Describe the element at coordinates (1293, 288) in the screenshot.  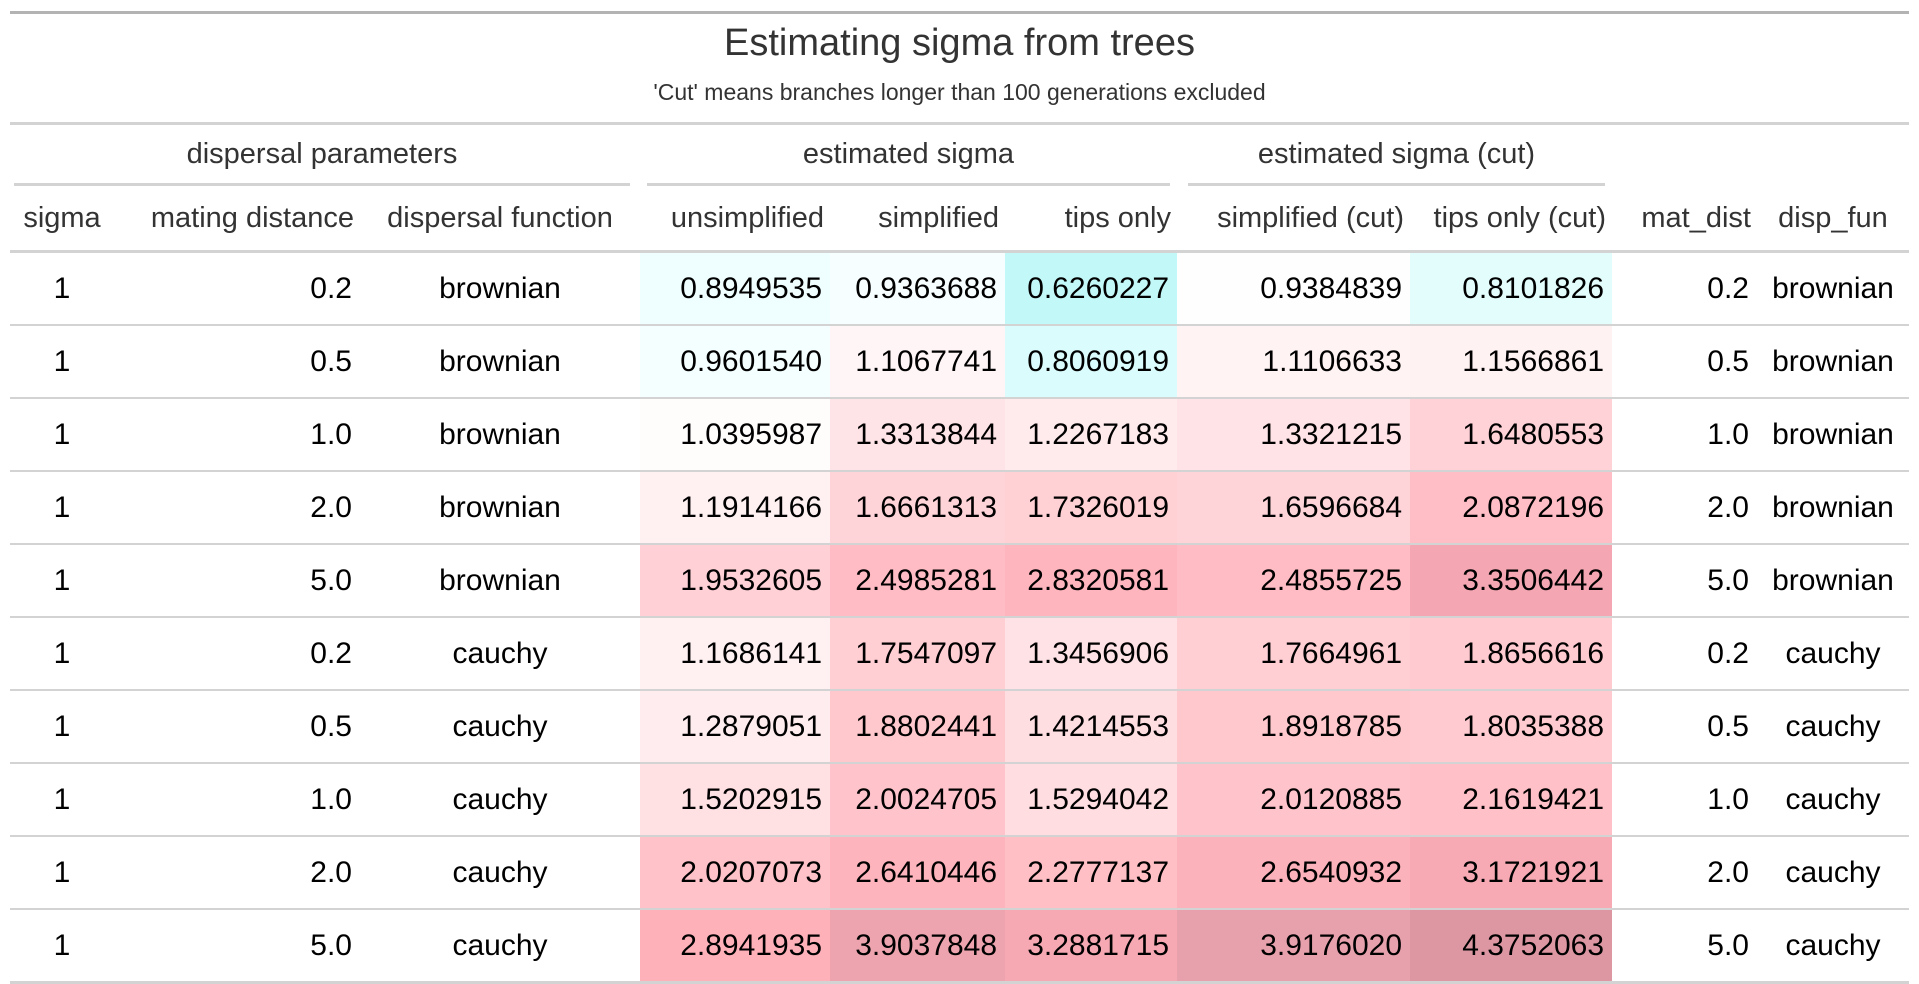
I see `cell-simplified-cut: 0.9384839` at that location.